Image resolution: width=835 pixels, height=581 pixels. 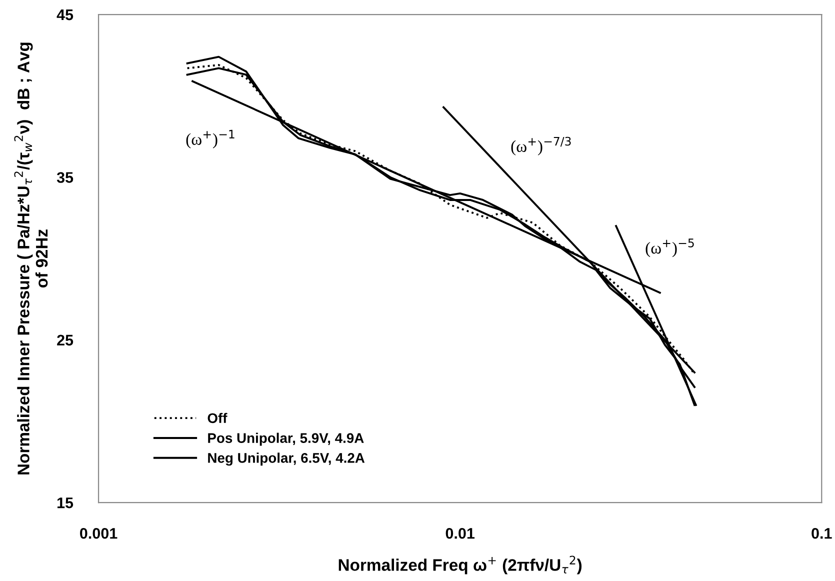 What do you see at coordinates (541, 146) in the screenshot?
I see `annotation: (ω$^{+}$)$^{−7/3}$` at bounding box center [541, 146].